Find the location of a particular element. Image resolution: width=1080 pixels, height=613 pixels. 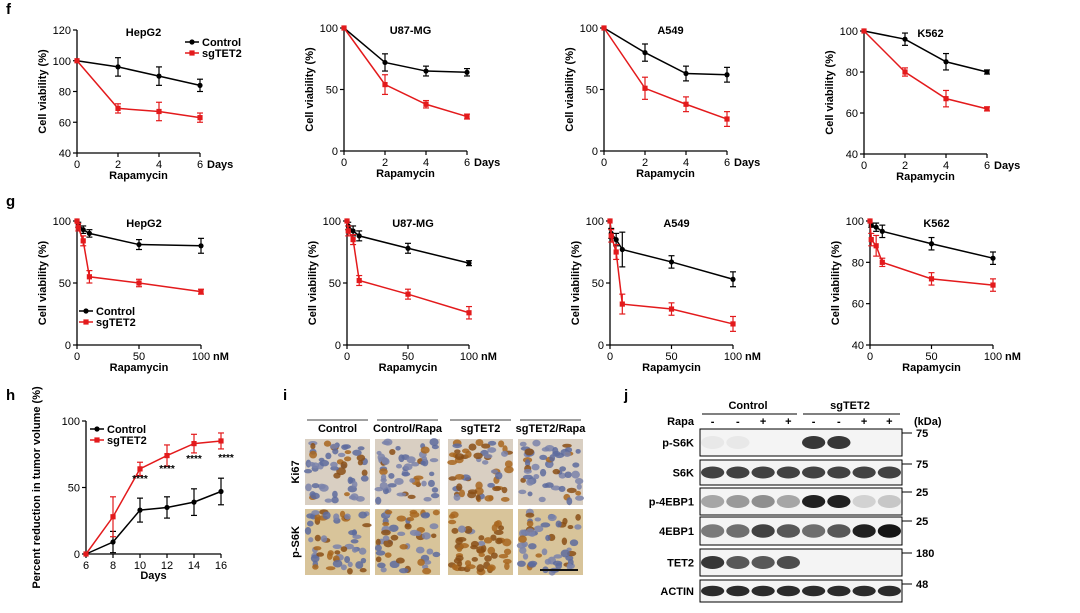

x-unit-label: Days is located at coordinates (1007, 166).